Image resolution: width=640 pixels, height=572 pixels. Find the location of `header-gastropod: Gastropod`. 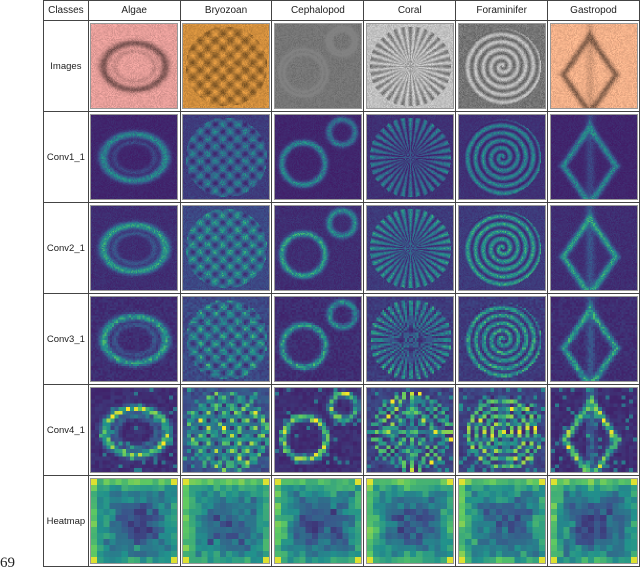

header-gastropod: Gastropod is located at coordinates (593, 10).